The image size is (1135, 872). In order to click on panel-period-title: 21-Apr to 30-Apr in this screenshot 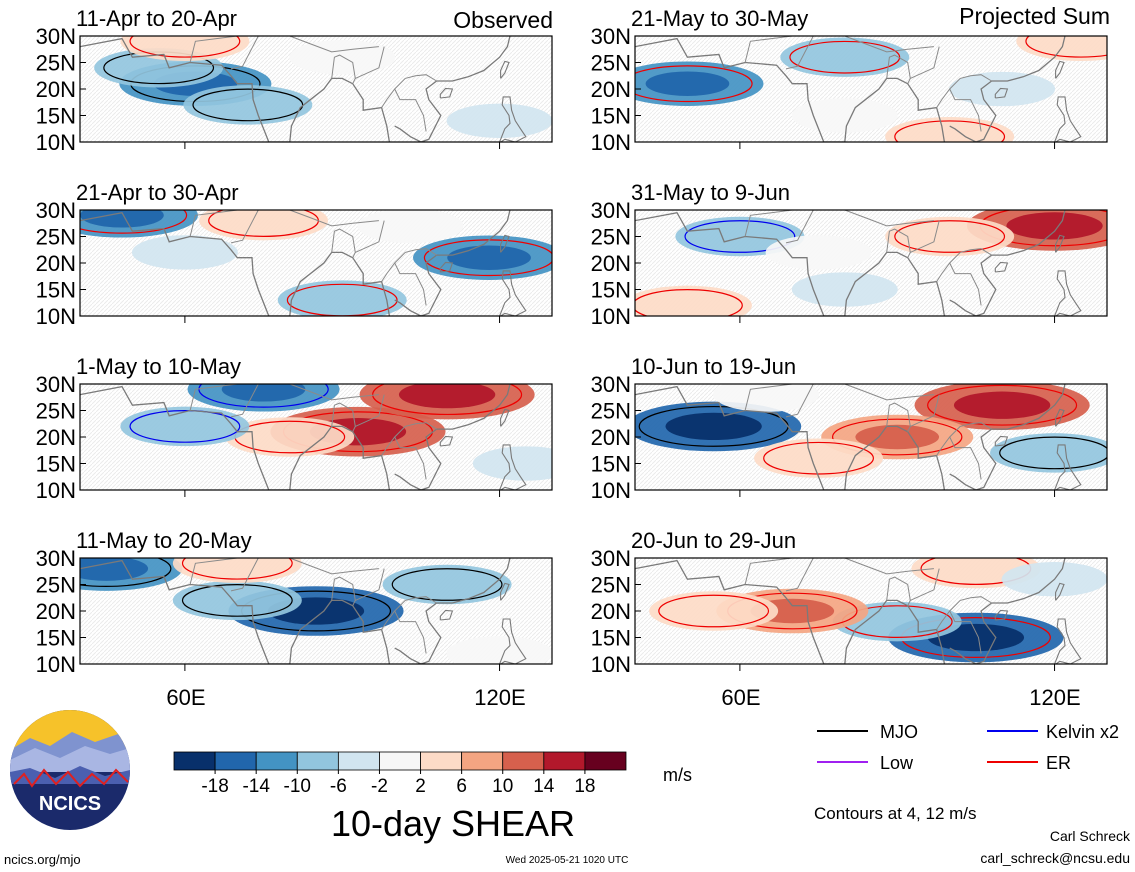, I will do `click(157, 192)`.